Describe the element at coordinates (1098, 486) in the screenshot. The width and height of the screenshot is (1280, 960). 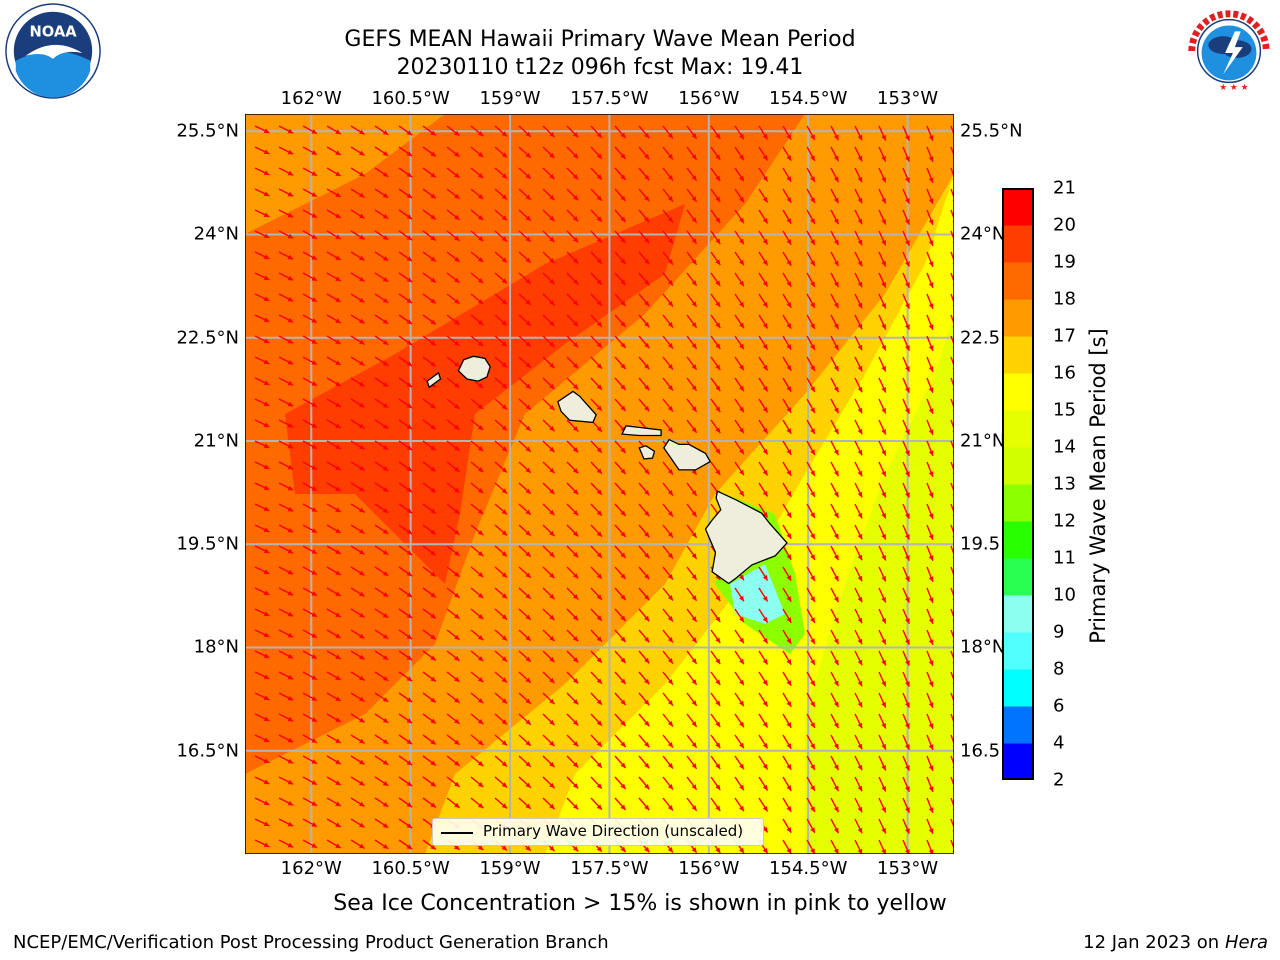
I see `colorbar-label: Primary Wave Mean Period [s]` at that location.